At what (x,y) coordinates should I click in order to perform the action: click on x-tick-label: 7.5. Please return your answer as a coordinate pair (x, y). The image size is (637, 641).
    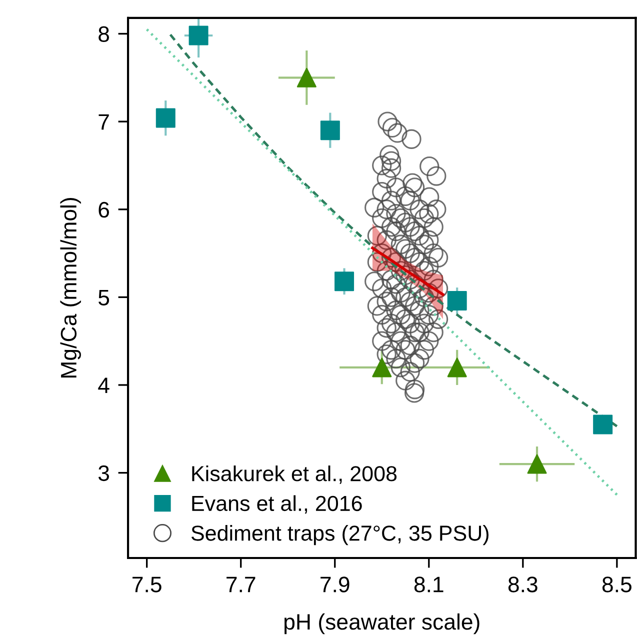
    Looking at the image, I should click on (147, 584).